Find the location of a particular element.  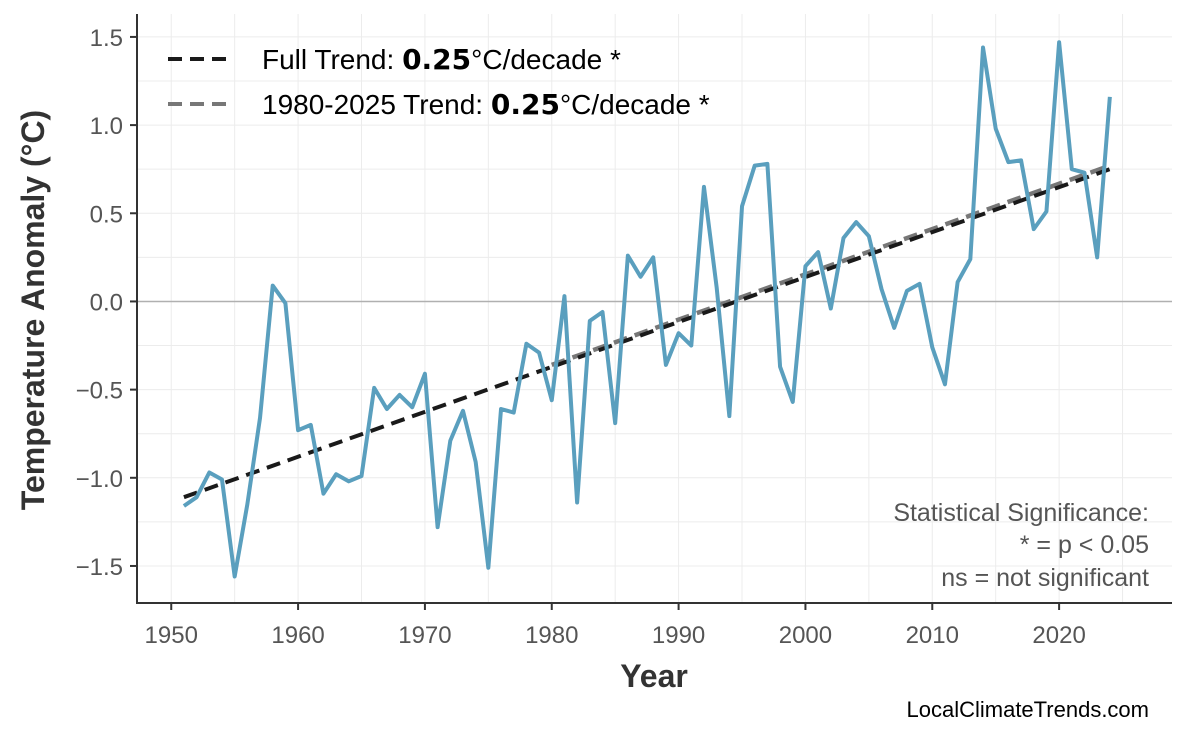

annotation-line-2: * = p < 0.05 is located at coordinates (1084, 545).